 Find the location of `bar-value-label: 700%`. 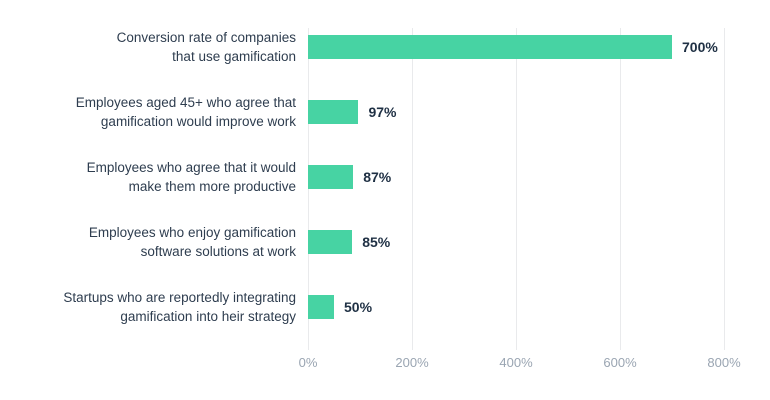

bar-value-label: 700% is located at coordinates (700, 47).